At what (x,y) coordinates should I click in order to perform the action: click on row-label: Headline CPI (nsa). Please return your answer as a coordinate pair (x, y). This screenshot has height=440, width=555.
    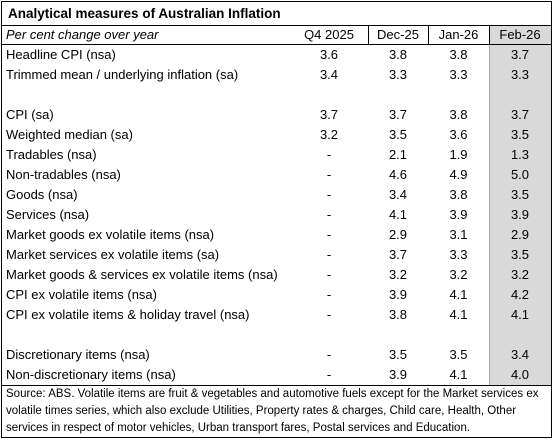
    Looking at the image, I should click on (61, 54).